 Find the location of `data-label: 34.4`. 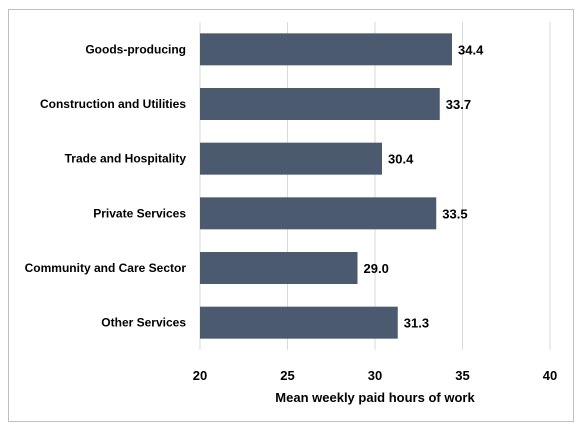

data-label: 34.4 is located at coordinates (471, 49).